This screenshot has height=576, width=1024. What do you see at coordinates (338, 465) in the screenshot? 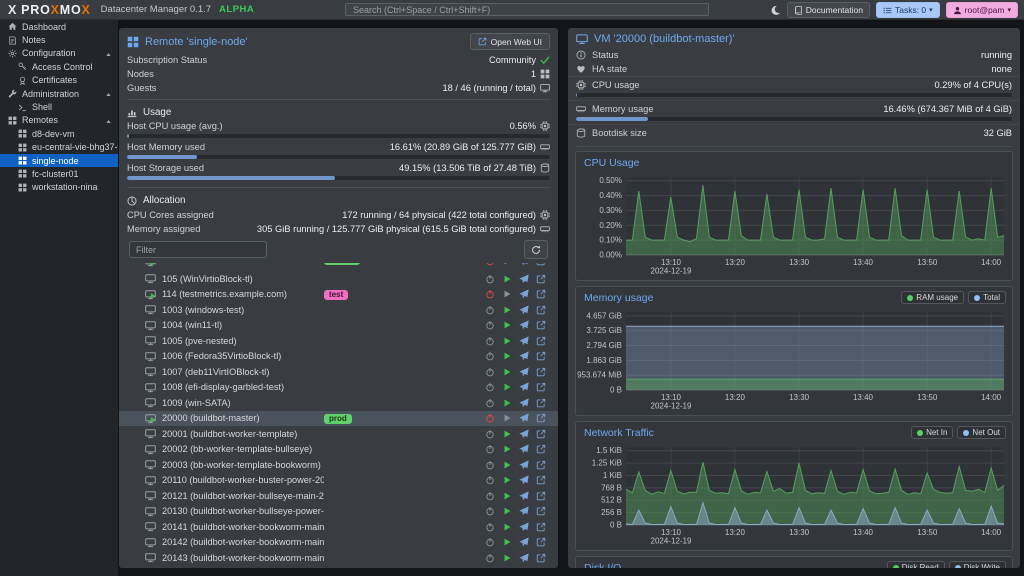
I see `guest-row: 20003 (bb-worker-template-bookworm)` at bounding box center [338, 465].